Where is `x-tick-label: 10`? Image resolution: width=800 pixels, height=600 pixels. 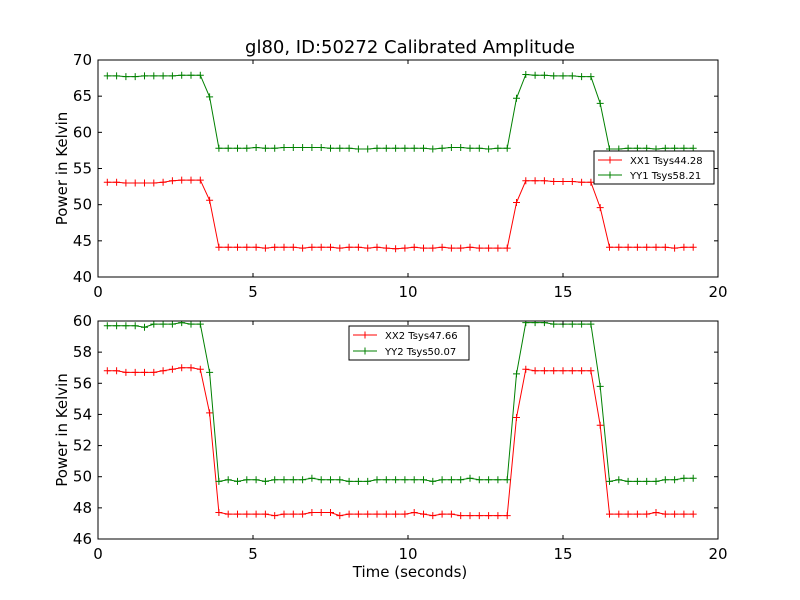
x-tick-label: 10 is located at coordinates (407, 554).